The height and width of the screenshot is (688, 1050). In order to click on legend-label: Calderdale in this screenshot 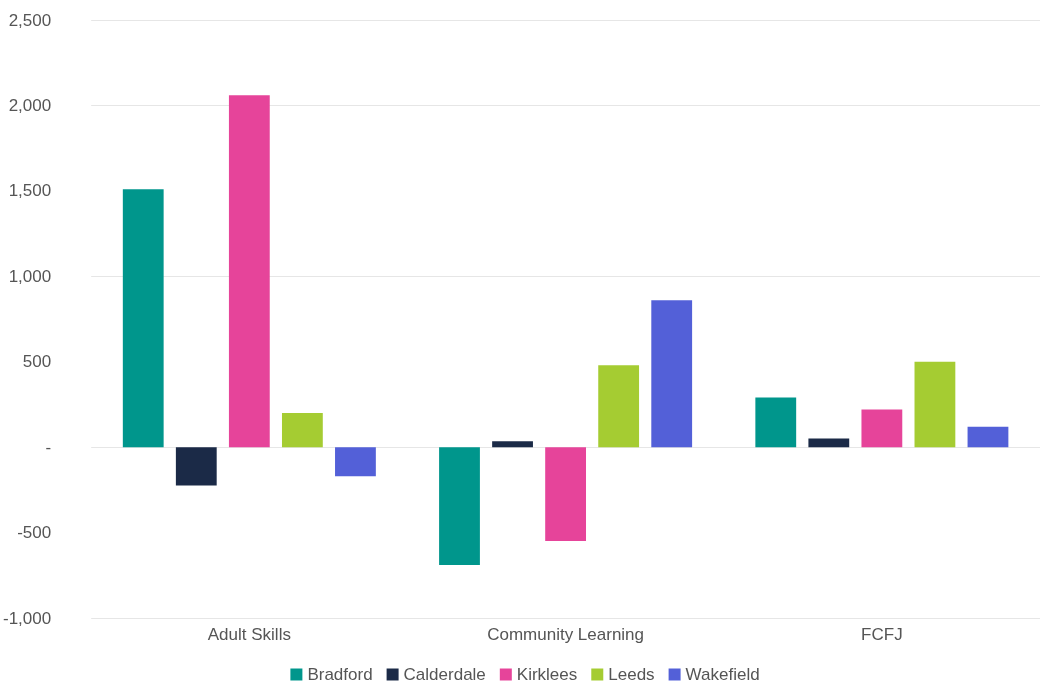, I will do `click(444, 674)`.